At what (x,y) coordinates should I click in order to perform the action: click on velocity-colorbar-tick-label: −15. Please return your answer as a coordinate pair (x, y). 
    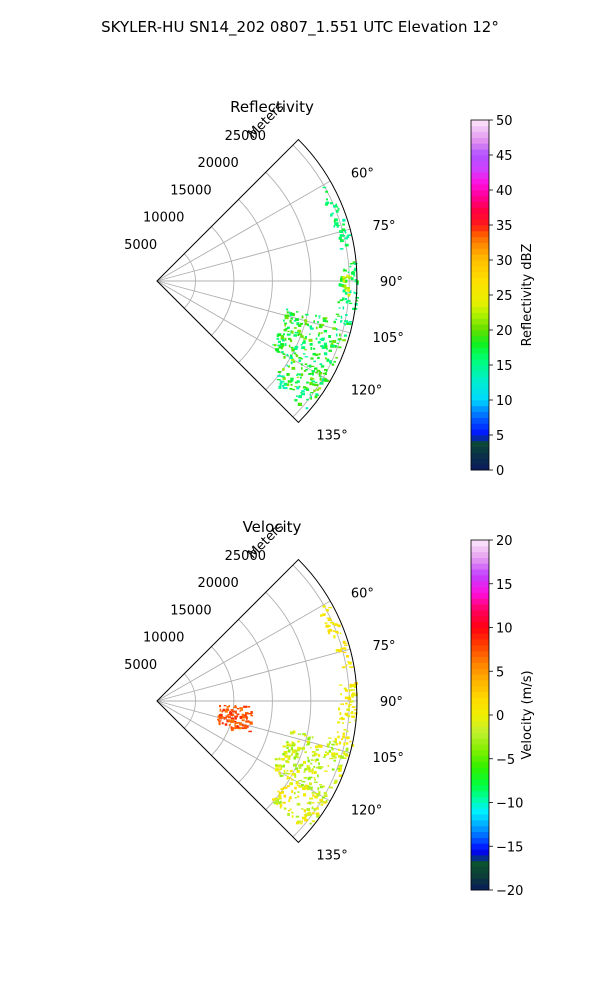
    Looking at the image, I should click on (509, 847).